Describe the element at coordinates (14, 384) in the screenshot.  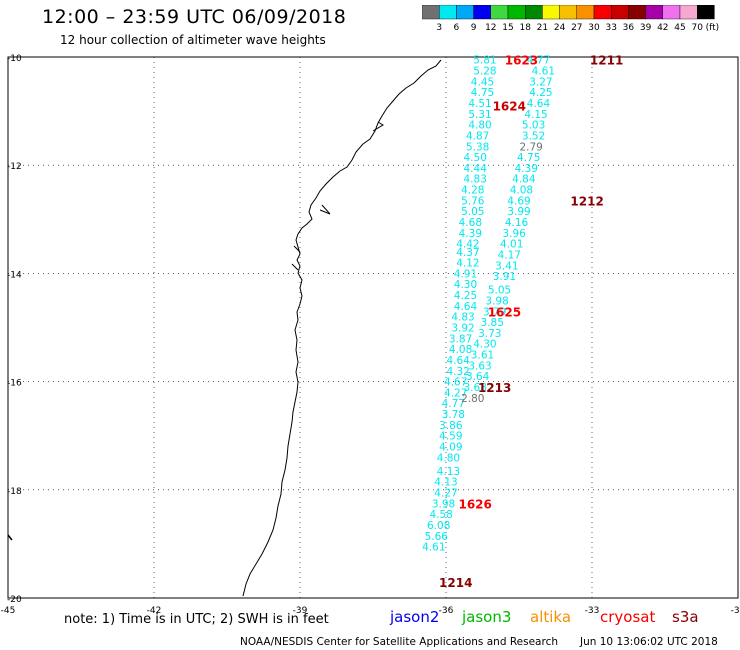
I see `lat-tick-label: -16` at that location.